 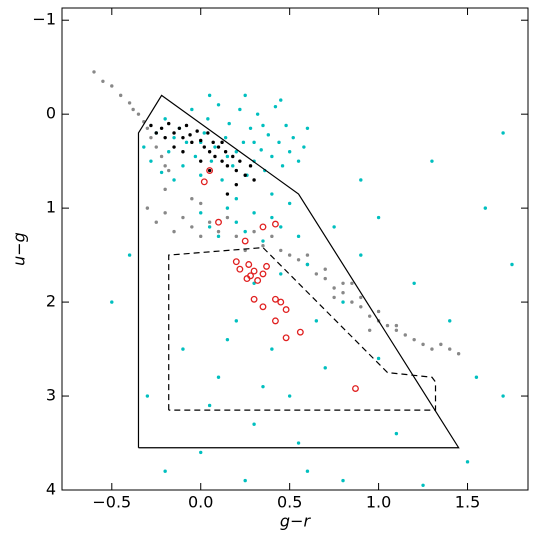 I want to click on y-tick-label: −1, so click(x=44, y=19).